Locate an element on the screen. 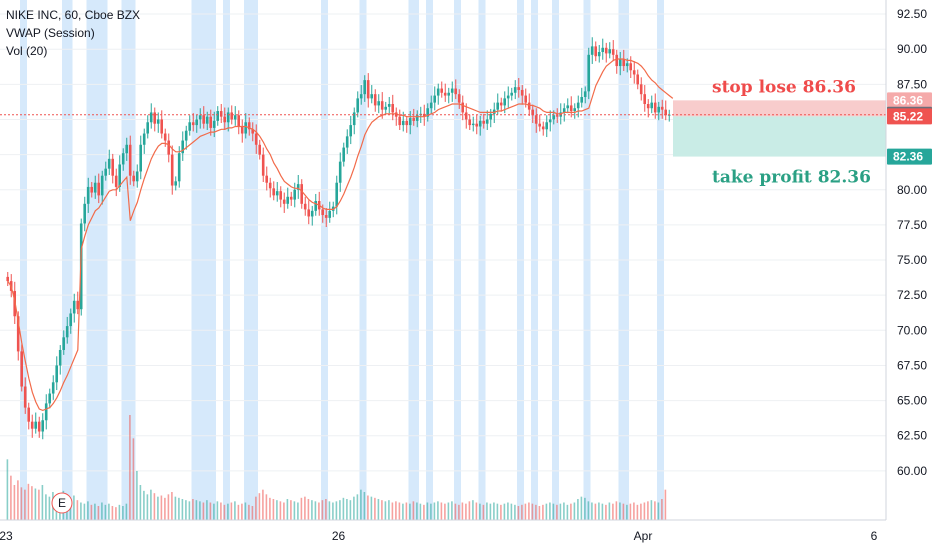 This screenshot has height=550, width=932. vwap-indicator-label: VWAP (Session) is located at coordinates (50, 33).